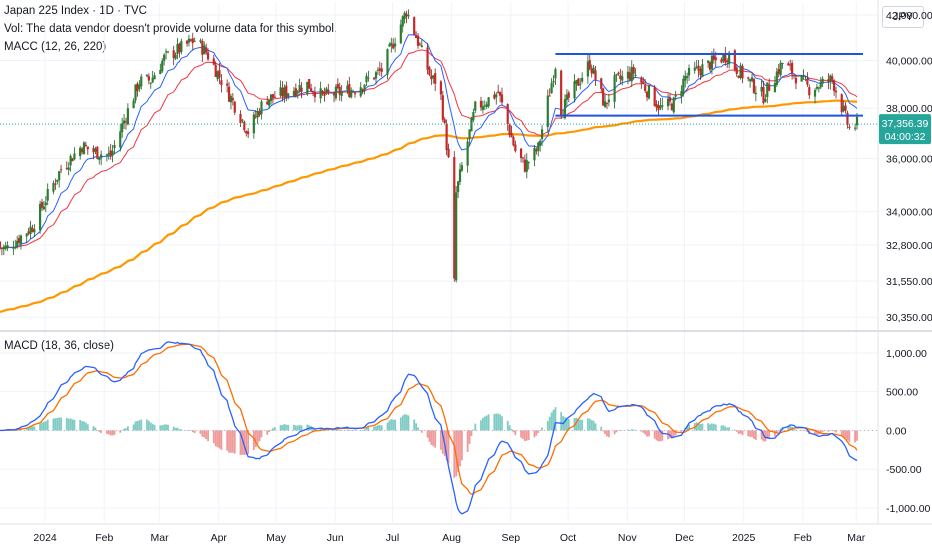  I want to click on time-tick-label: Dec, so click(684, 538).